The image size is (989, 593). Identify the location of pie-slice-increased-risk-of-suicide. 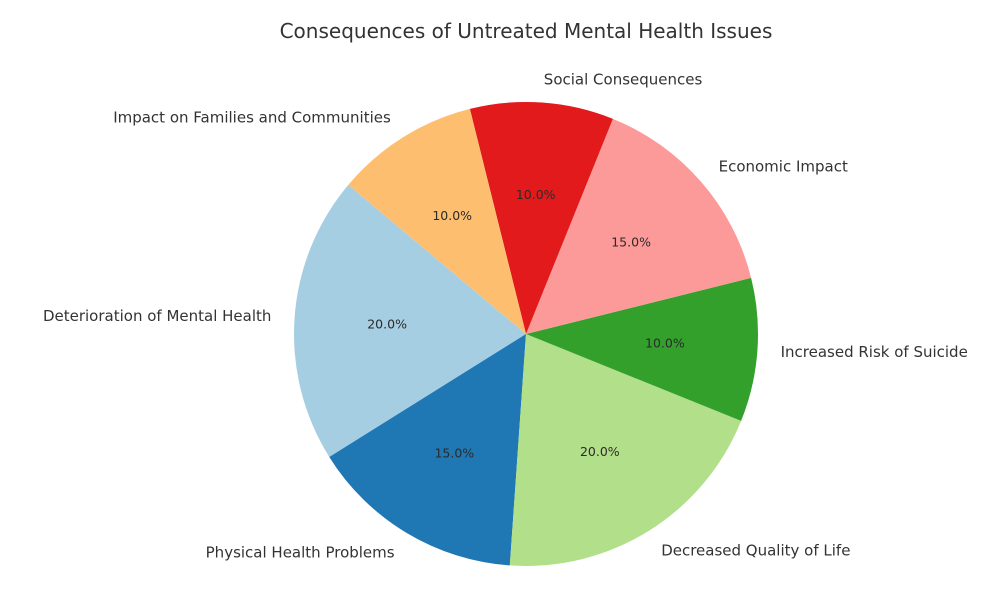
(642, 349).